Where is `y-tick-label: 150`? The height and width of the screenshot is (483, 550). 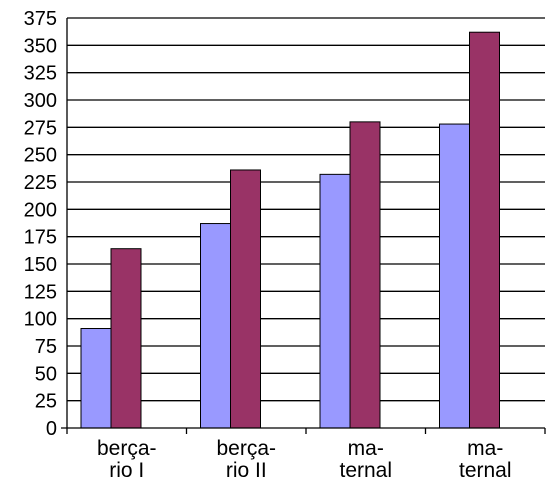 y-tick-label: 150 is located at coordinates (40, 265).